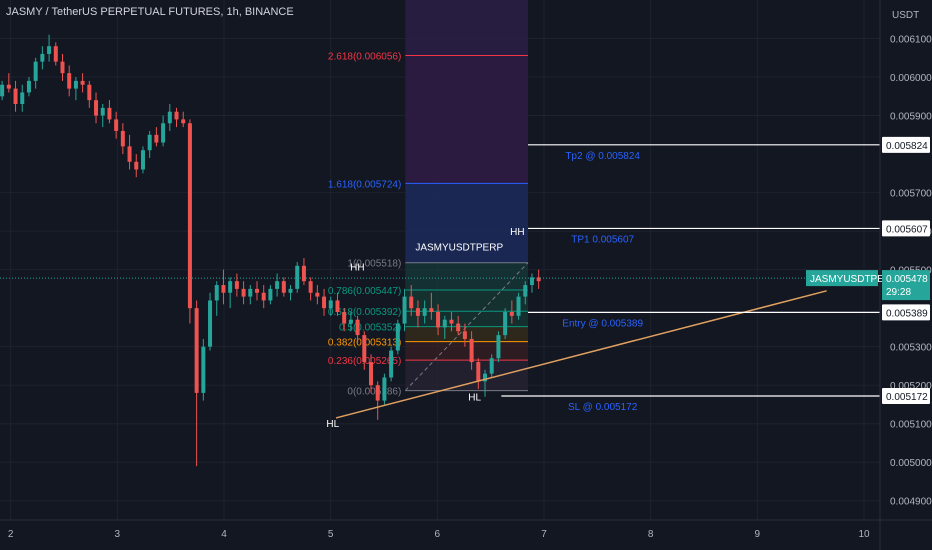  I want to click on current-price-tag, so click(906, 285).